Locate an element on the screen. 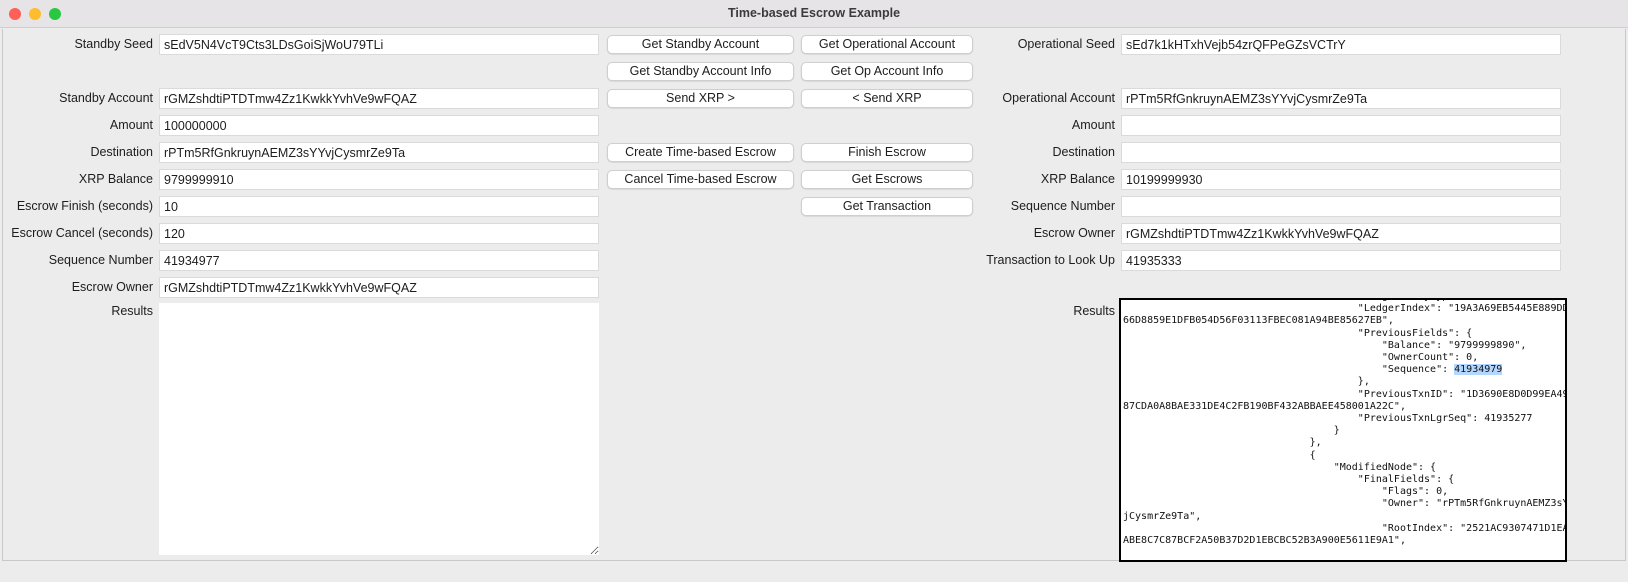  results-line: "Owner": "rPTm5RfGnkruynAEMZ3sYYv is located at coordinates (1345, 504).